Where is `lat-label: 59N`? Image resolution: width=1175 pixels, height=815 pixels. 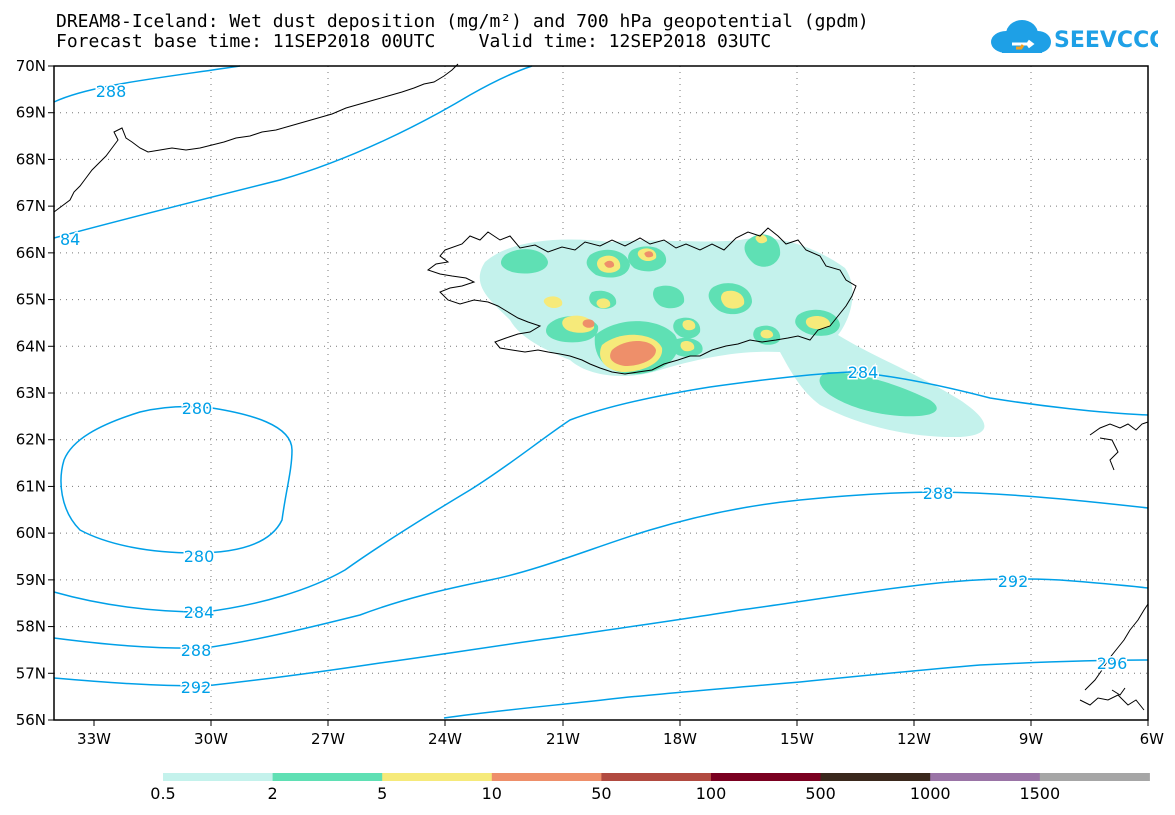
lat-label: 59N is located at coordinates (31, 580).